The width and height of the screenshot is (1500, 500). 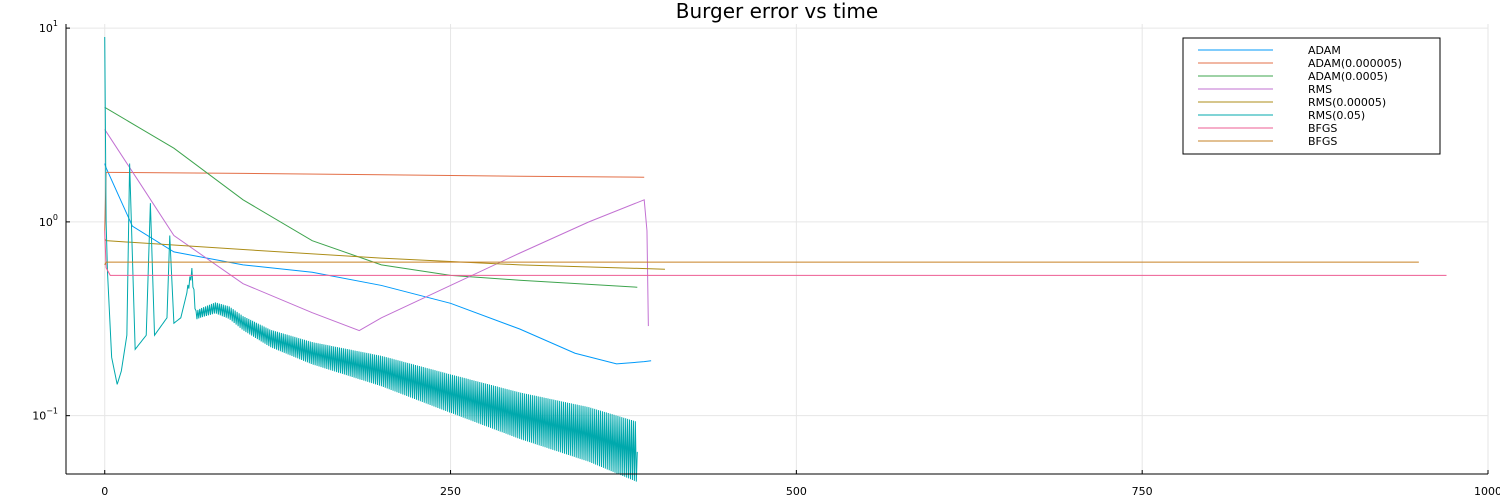 What do you see at coordinates (1320, 89) in the screenshot?
I see `legend-label: RMS` at bounding box center [1320, 89].